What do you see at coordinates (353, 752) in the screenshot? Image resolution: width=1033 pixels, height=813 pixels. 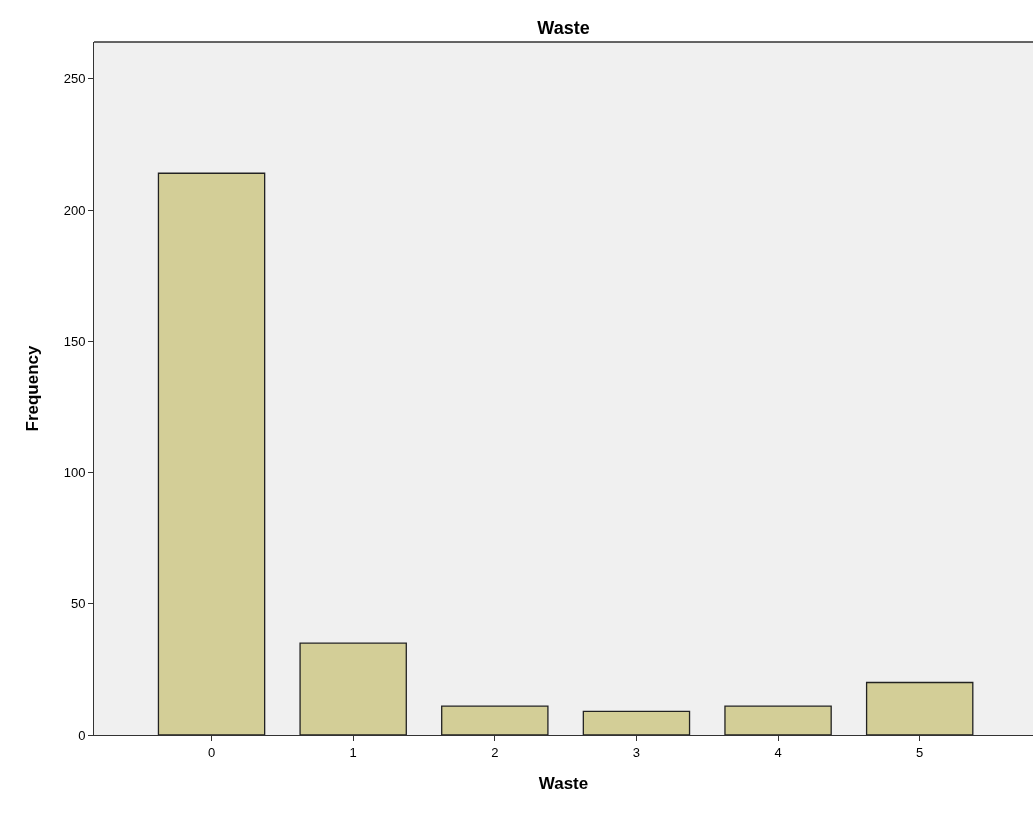 I see `x-tick-label: 1` at bounding box center [353, 752].